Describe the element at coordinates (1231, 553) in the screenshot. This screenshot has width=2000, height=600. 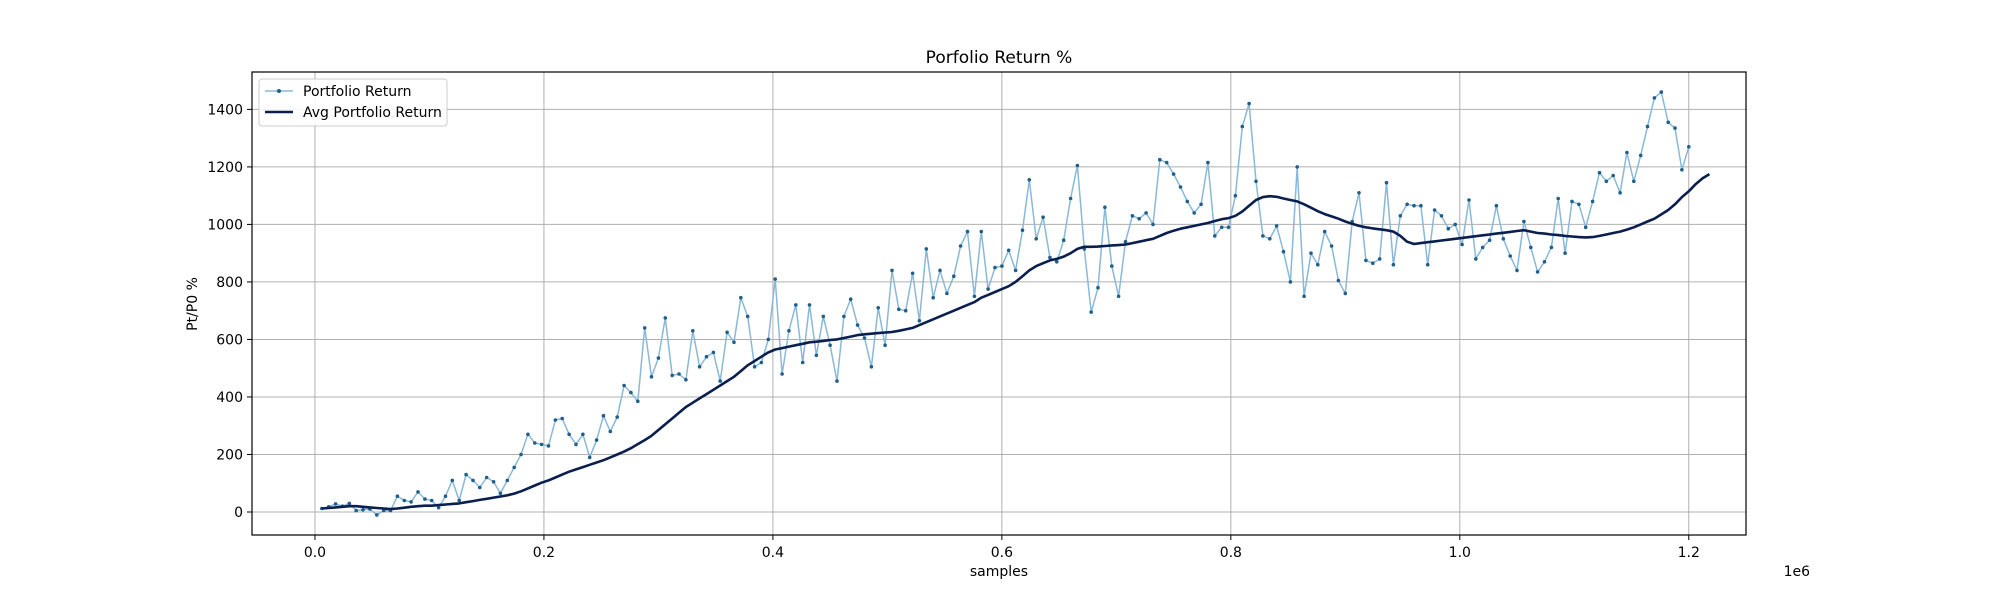
I see `x-tick-label: 0.8` at that location.